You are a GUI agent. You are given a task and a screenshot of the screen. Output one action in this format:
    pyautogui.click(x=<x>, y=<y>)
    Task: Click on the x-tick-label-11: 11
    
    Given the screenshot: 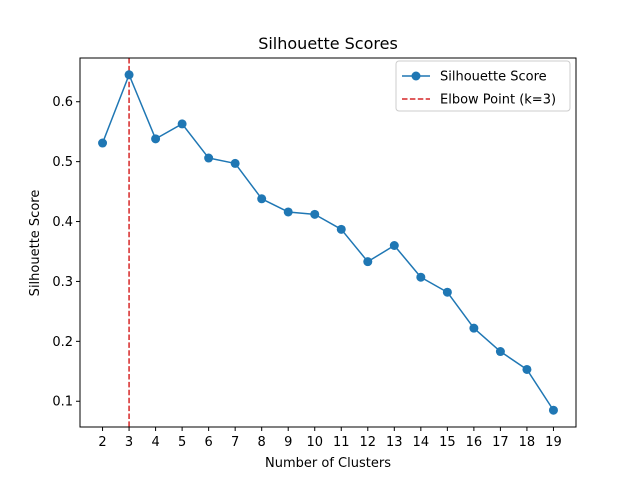 What is the action you would take?
    pyautogui.click(x=341, y=442)
    